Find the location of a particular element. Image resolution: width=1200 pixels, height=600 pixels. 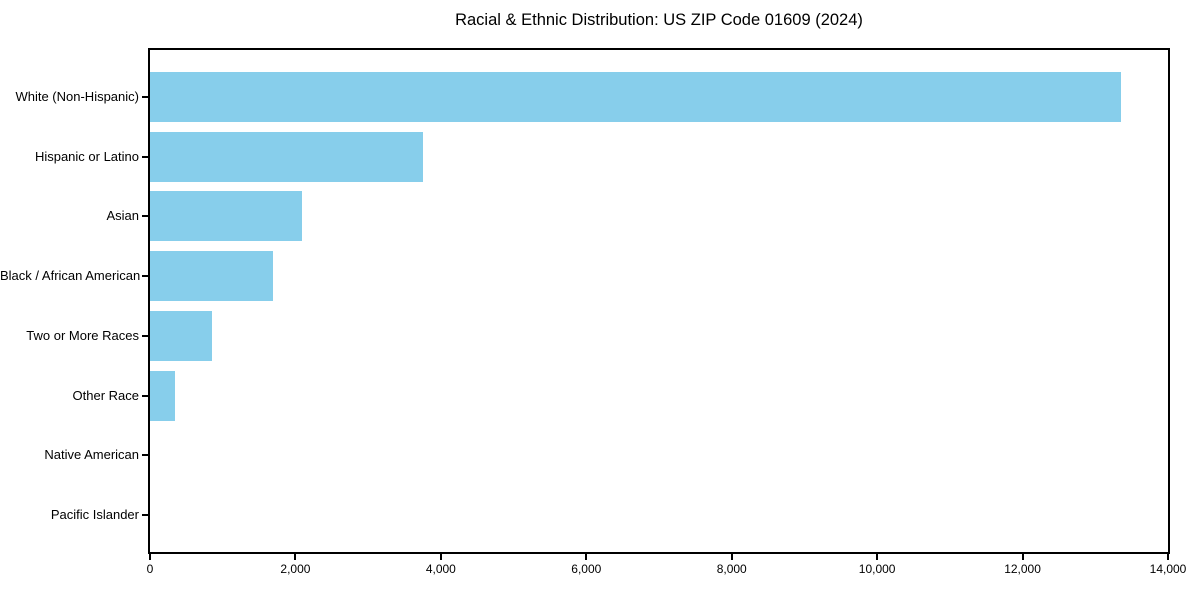

x-tick-label: 12,000 is located at coordinates (1022, 569).